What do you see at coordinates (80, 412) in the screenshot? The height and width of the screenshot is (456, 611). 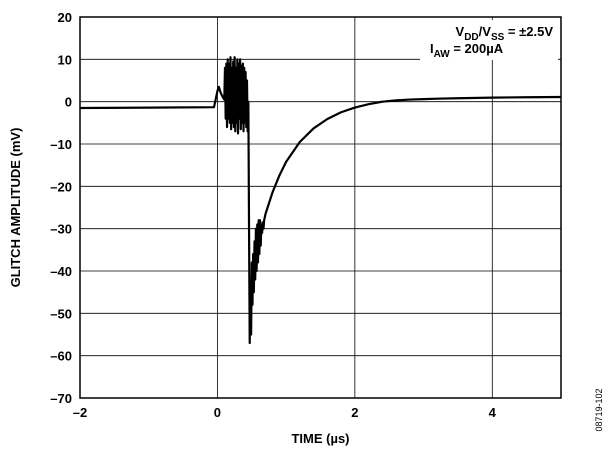 I see `x-tick-label-0: –2` at bounding box center [80, 412].